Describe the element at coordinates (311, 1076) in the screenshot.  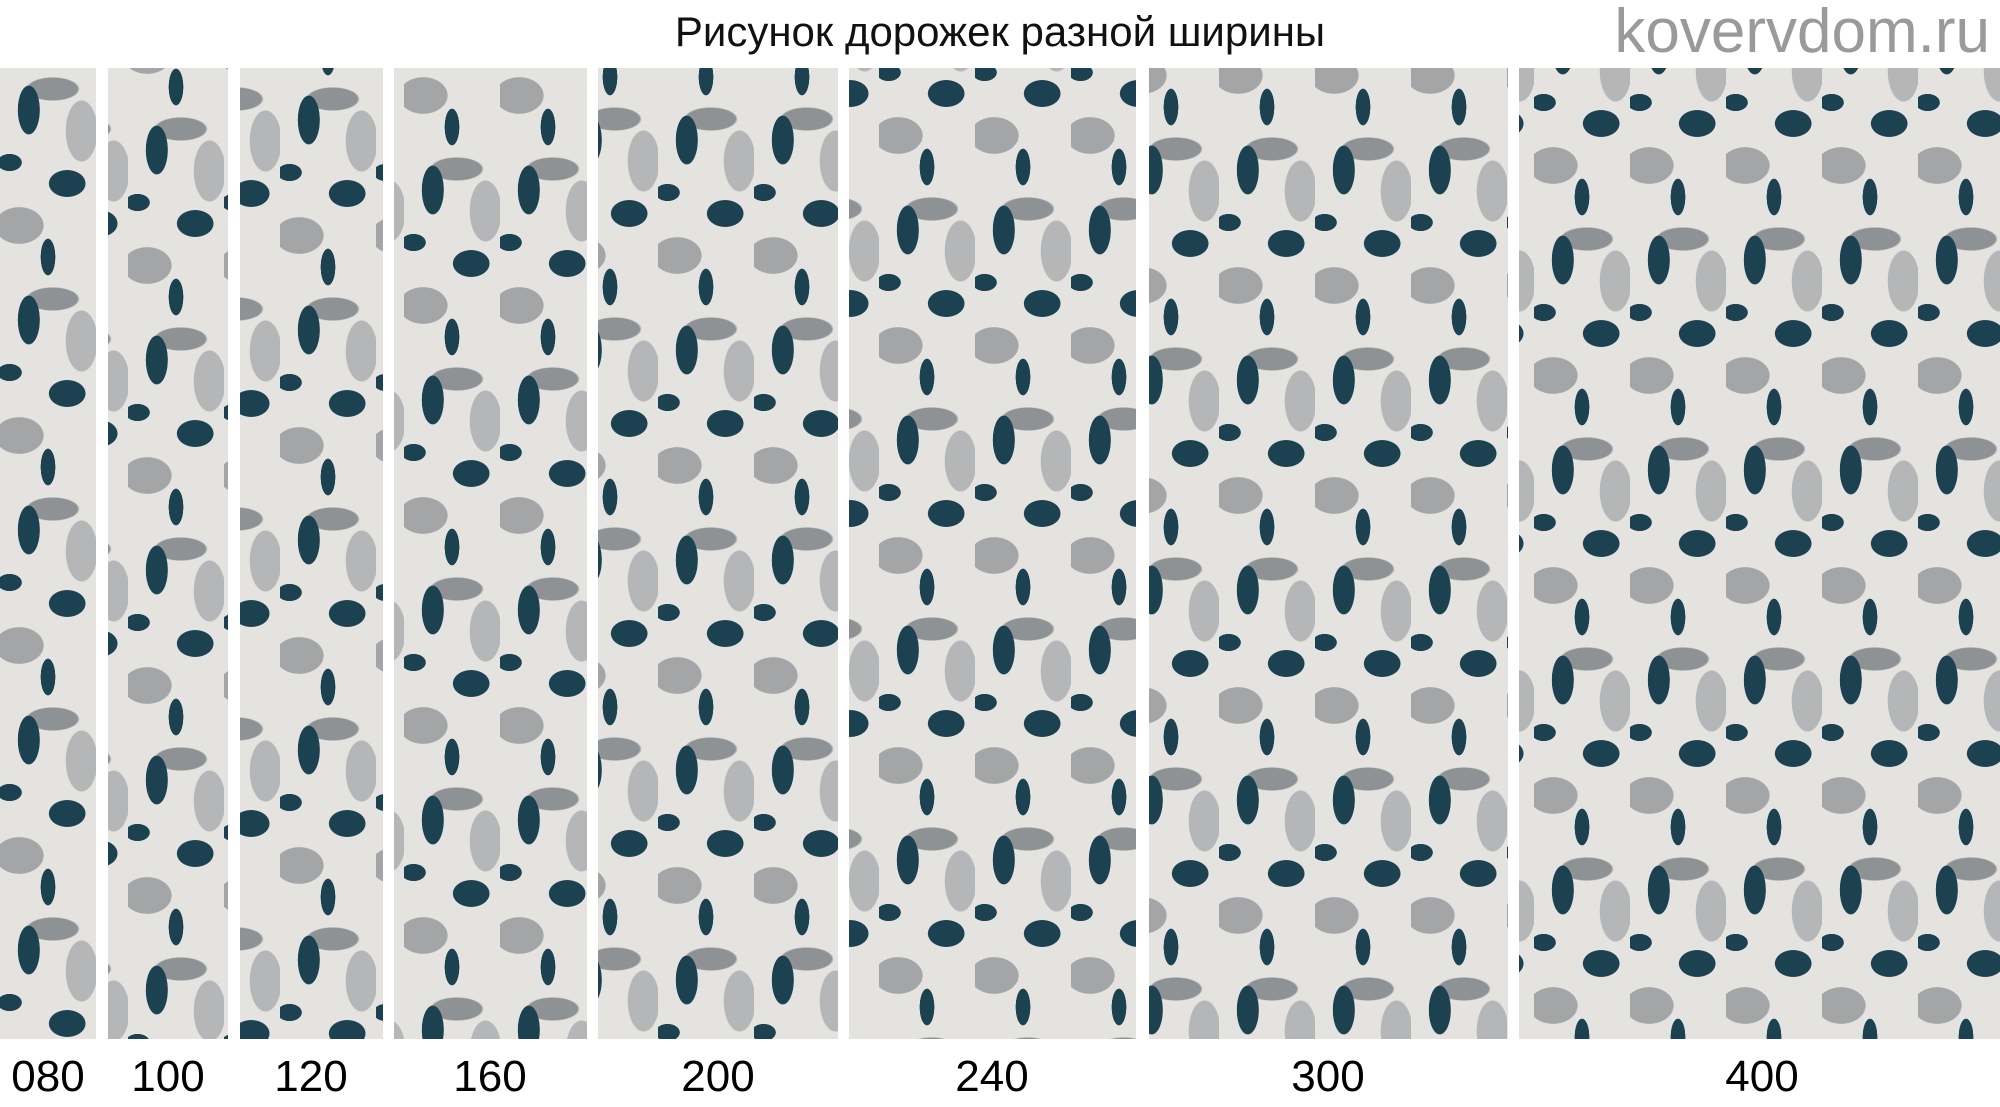
I see `width-label-120: 120` at that location.